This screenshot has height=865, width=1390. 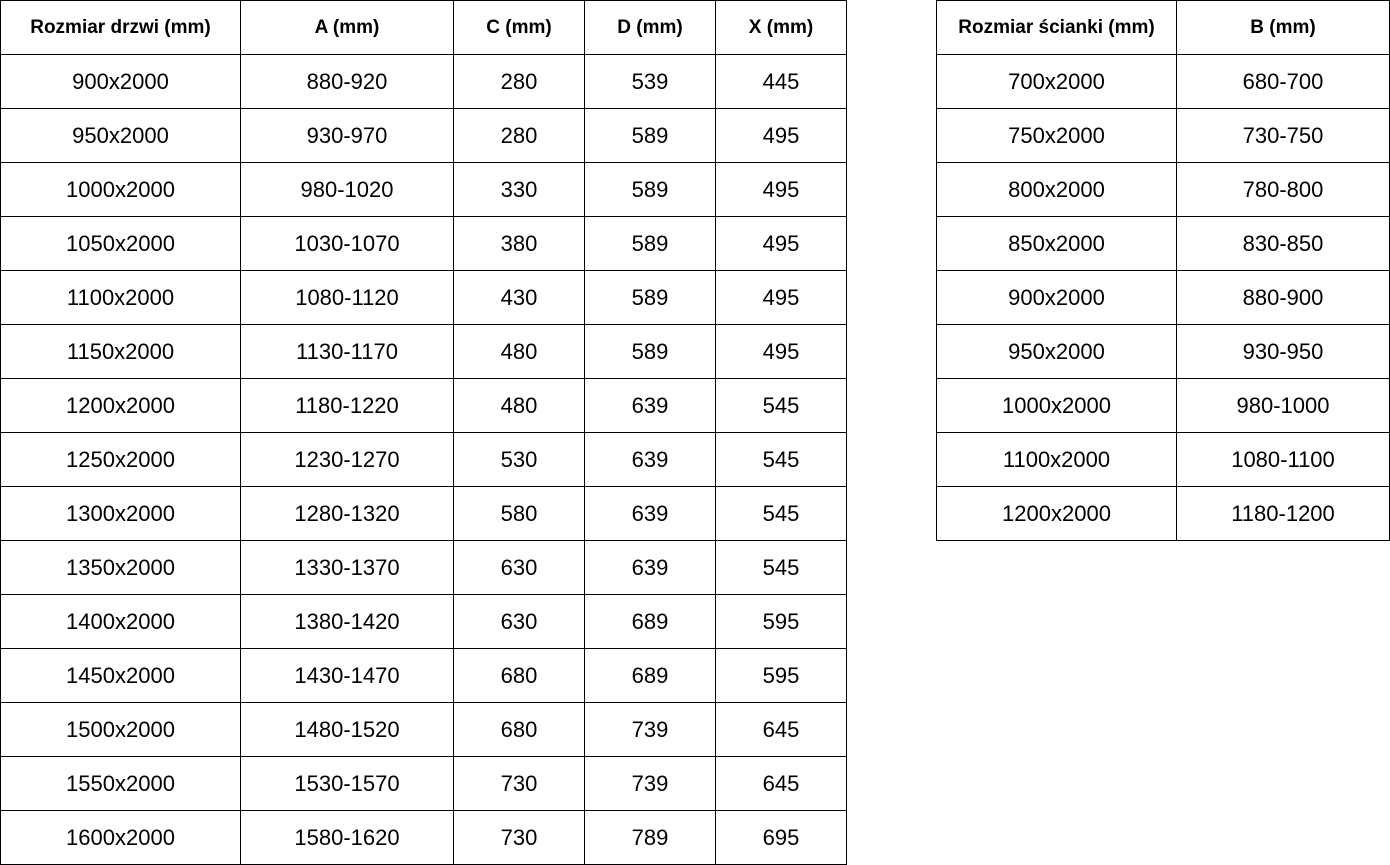 I want to click on table-row: 1250x2000 1230-1270 530 639 545, so click(x=423, y=459).